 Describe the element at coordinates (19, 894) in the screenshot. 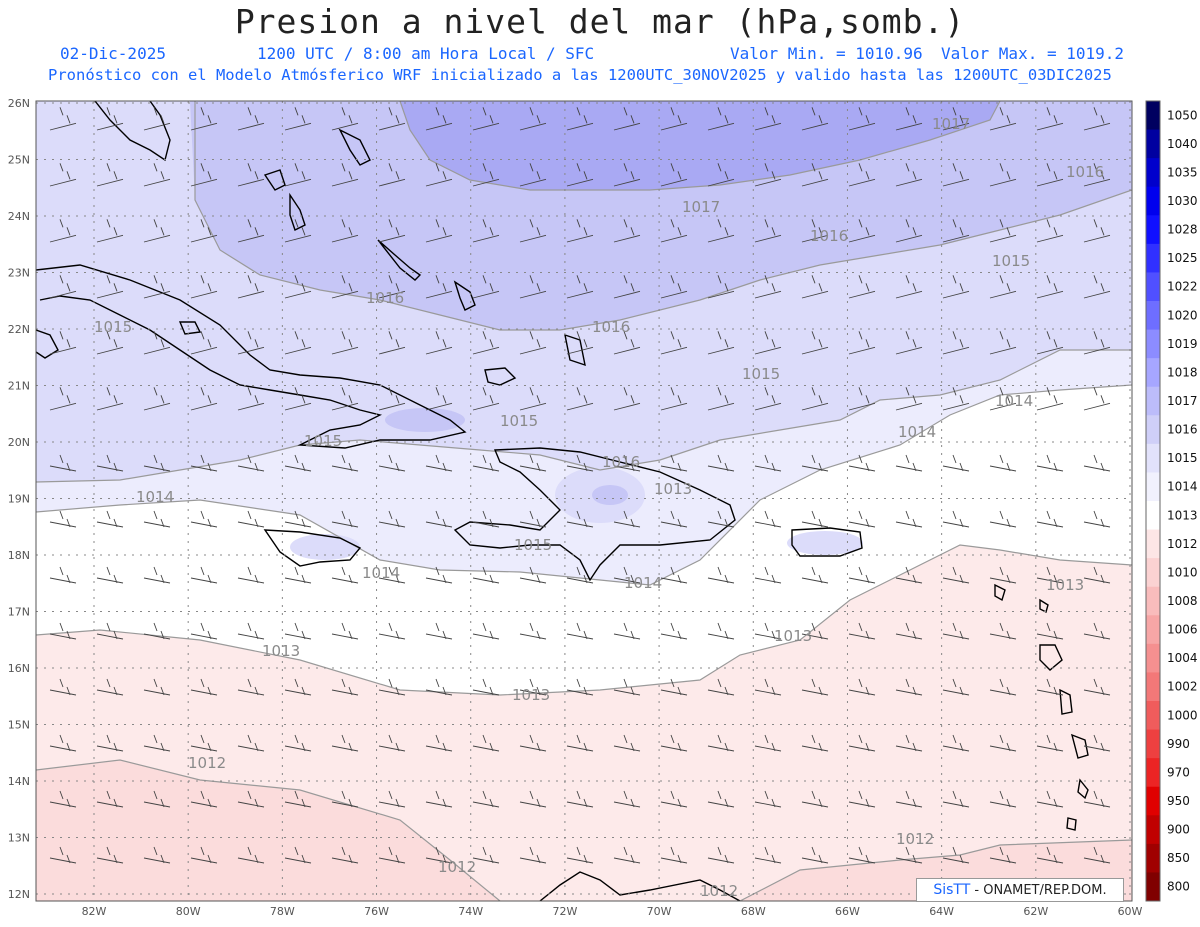

I see `latitude-label: 12N` at that location.